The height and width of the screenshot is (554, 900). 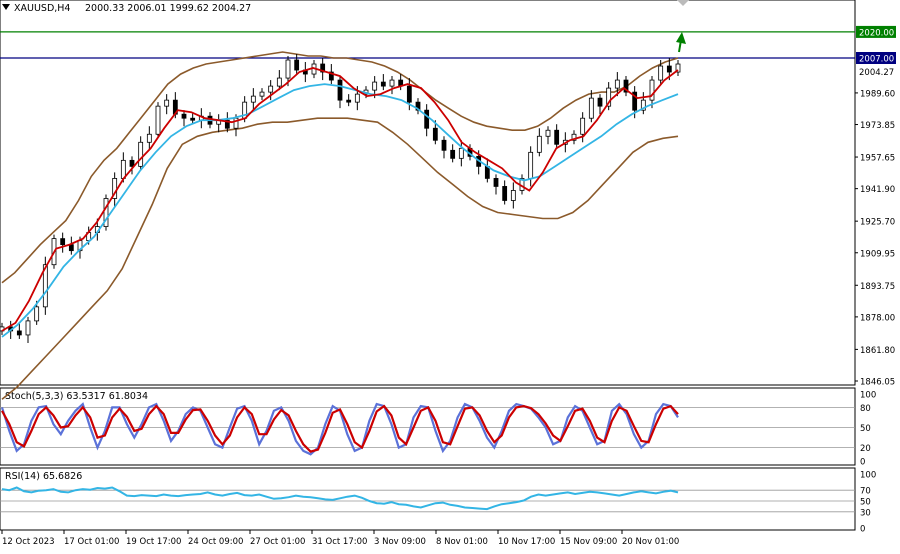 I want to click on time-axis-label: 19 Oct 17:00, so click(x=153, y=542).